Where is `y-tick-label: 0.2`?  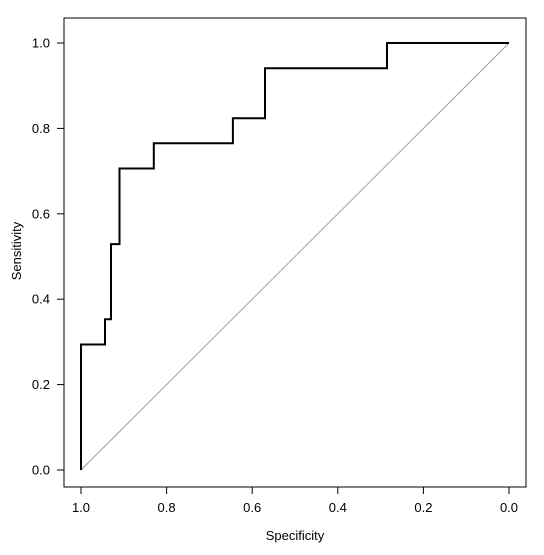 y-tick-label: 0.2 is located at coordinates (41, 384).